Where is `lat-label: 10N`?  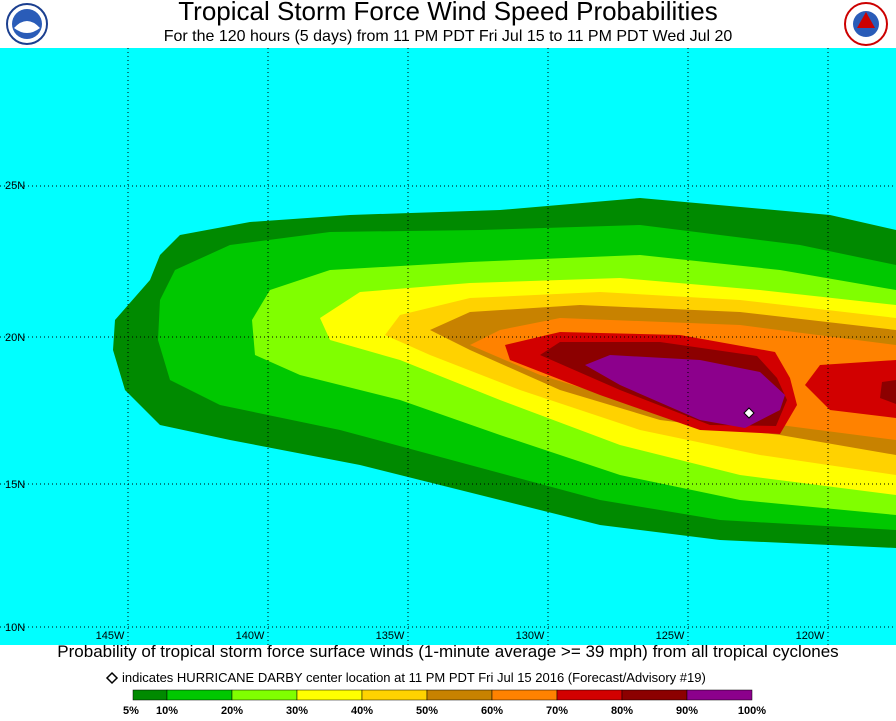
lat-label: 10N is located at coordinates (15, 628).